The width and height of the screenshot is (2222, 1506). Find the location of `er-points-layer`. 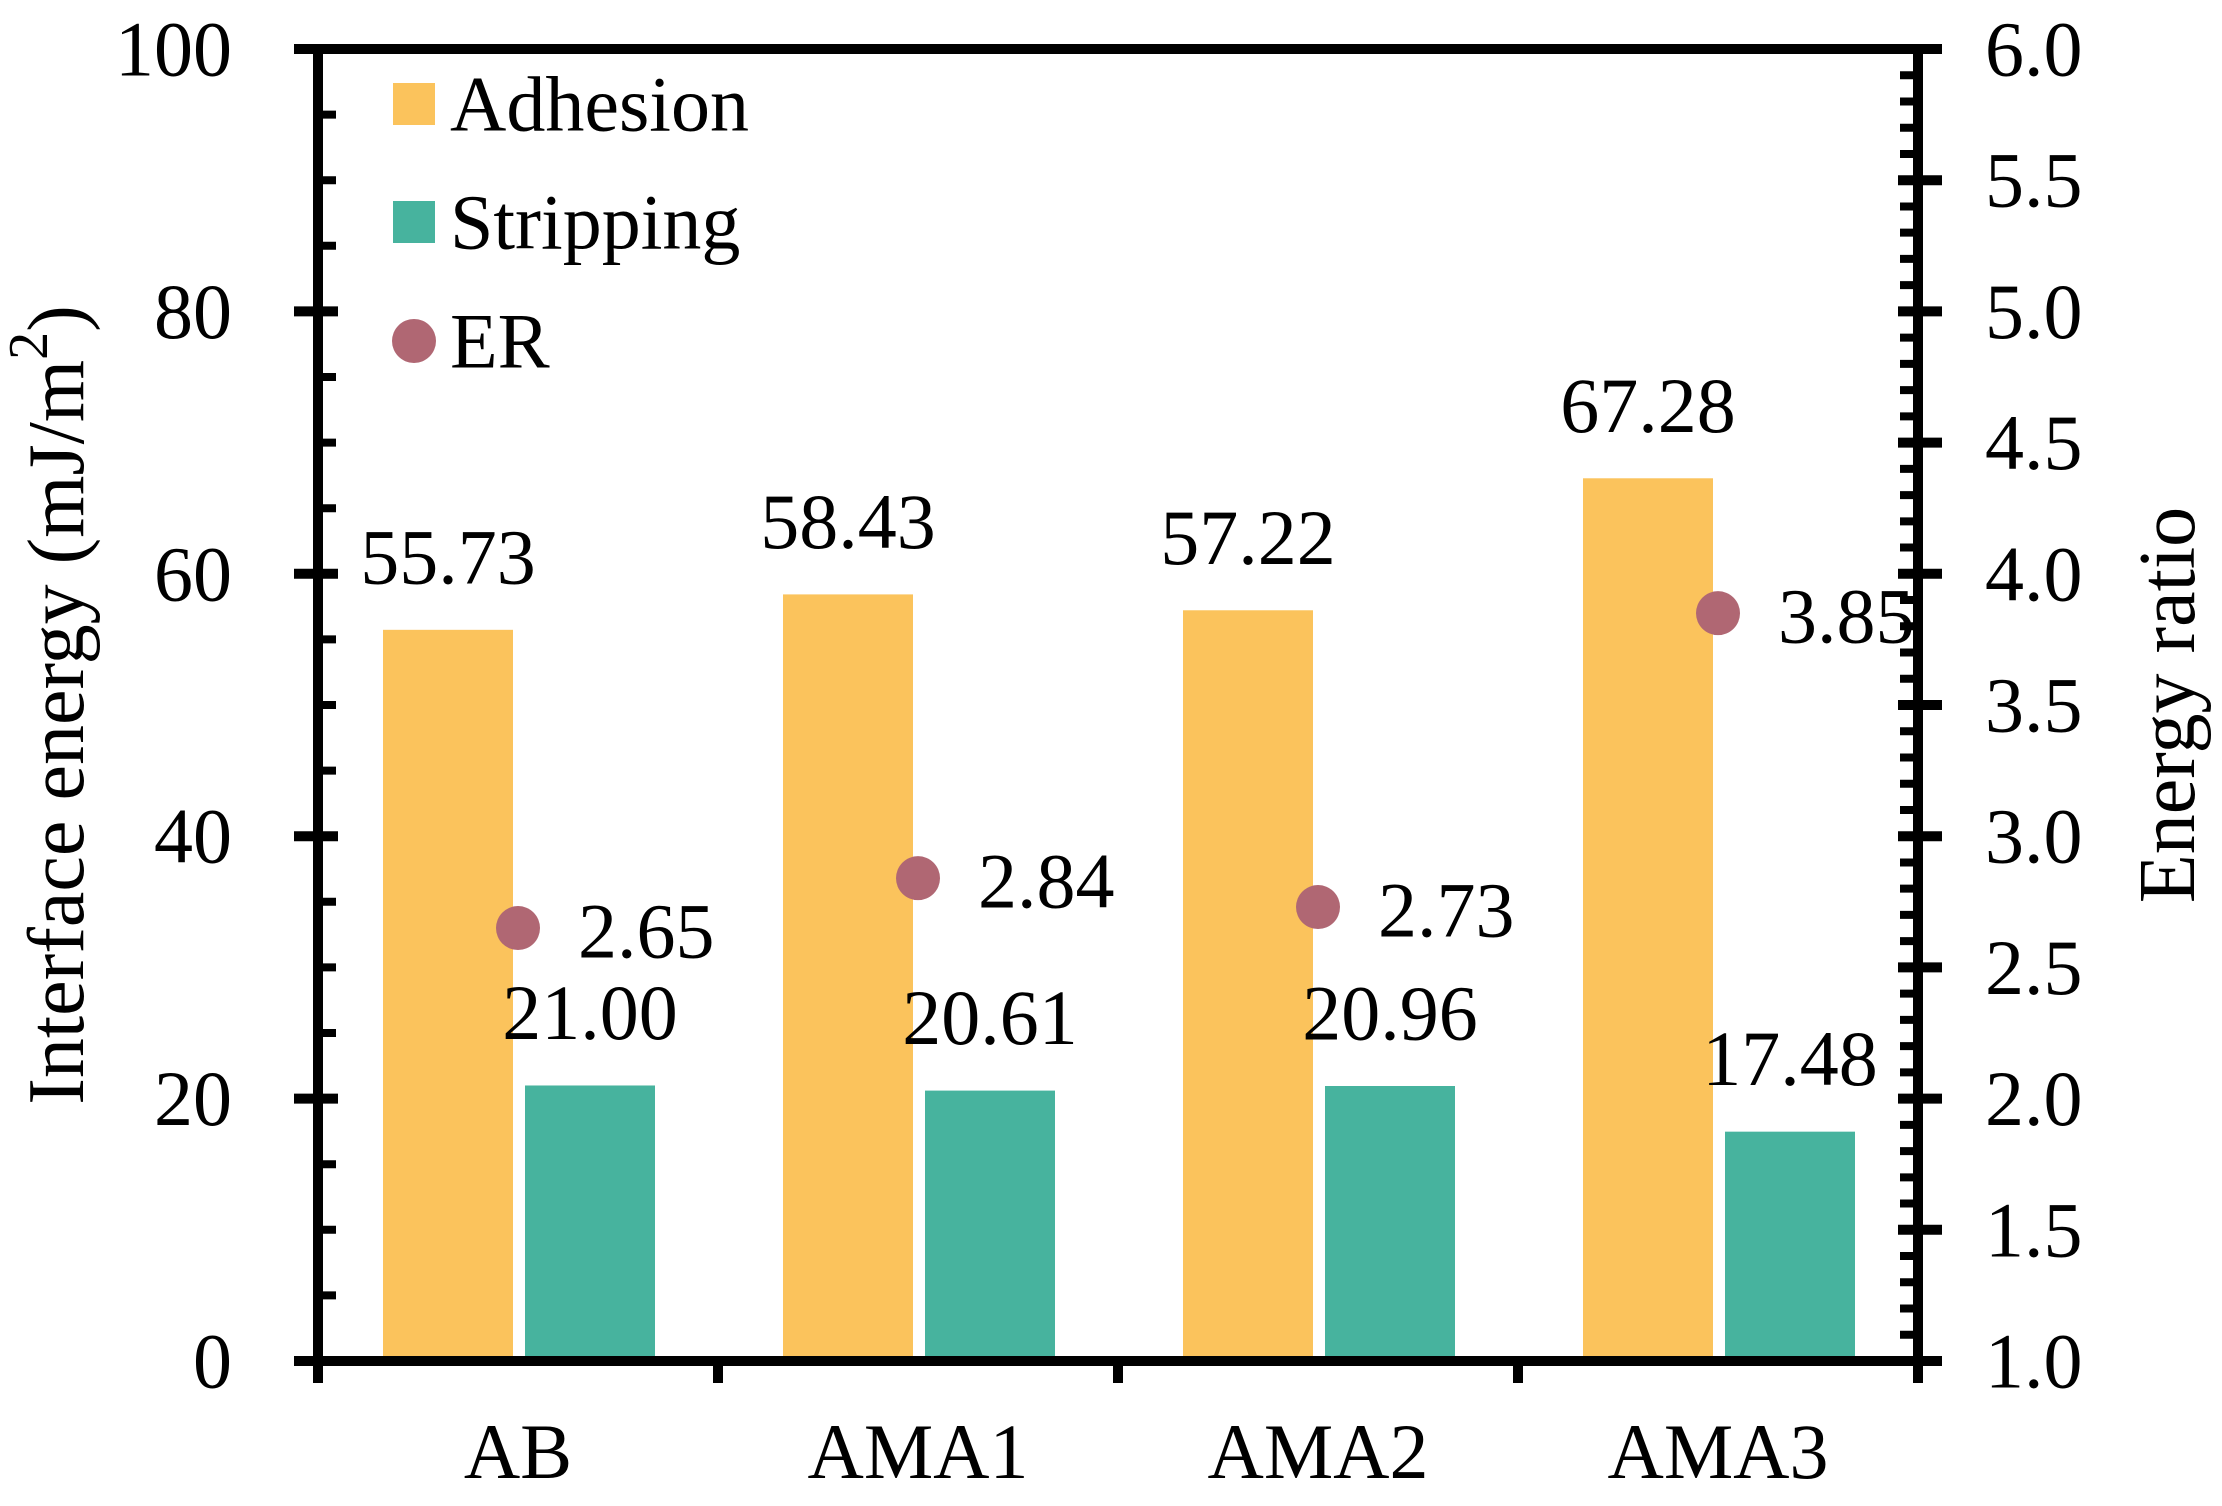

er-points-layer is located at coordinates (1118, 771).